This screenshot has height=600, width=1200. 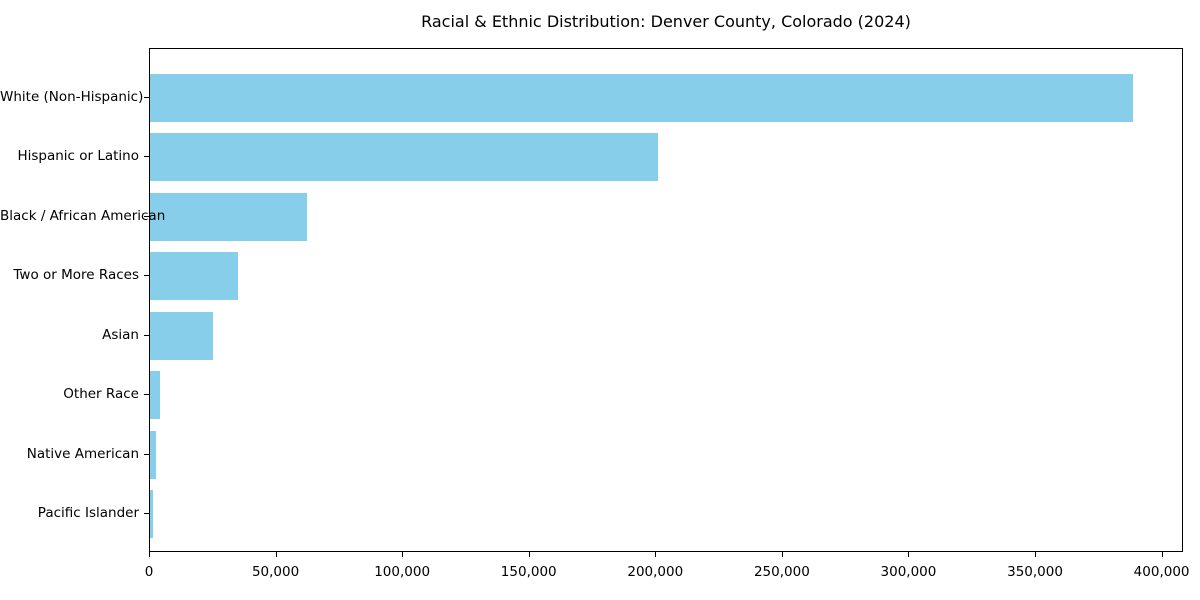 I want to click on y-axis-label: Pacific Islander, so click(x=88, y=513).